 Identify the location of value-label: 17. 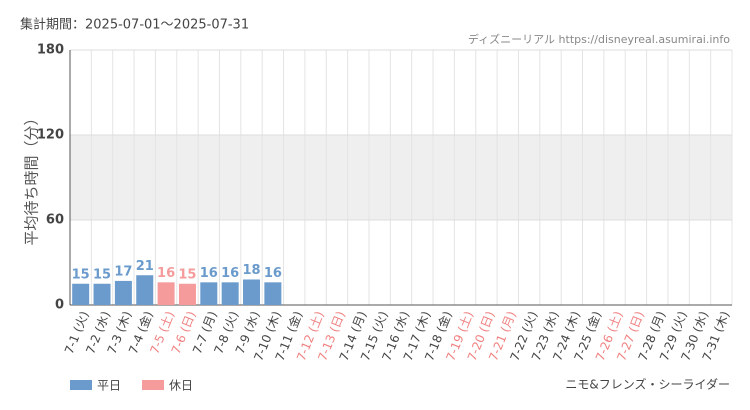
(123, 271).